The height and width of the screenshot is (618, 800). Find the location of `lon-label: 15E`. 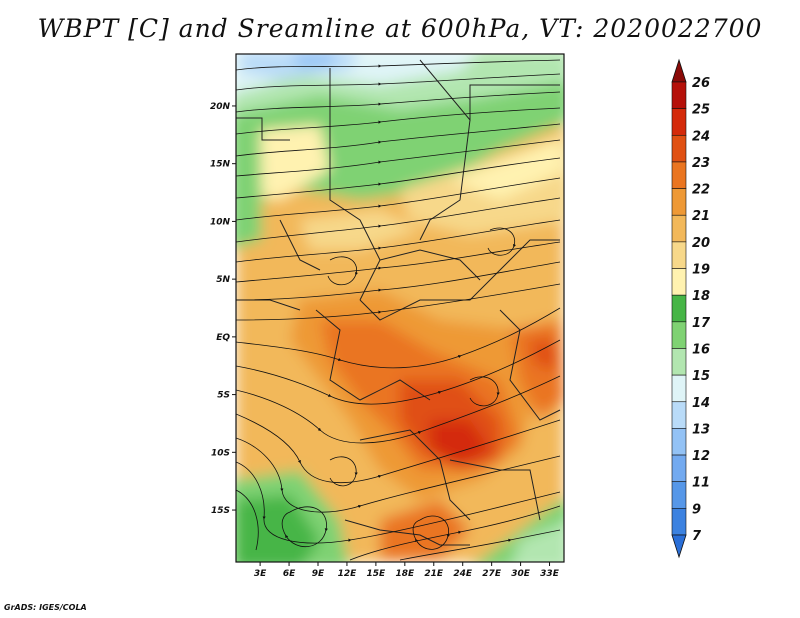

lon-label: 15E is located at coordinates (377, 574).